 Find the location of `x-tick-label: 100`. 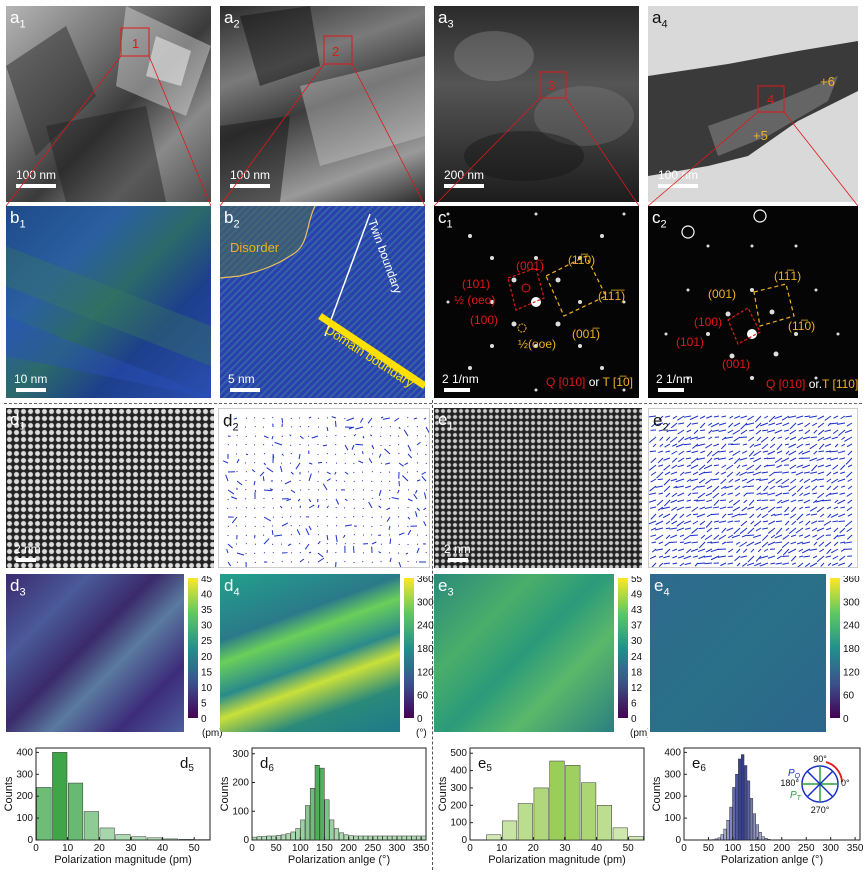

x-tick-label: 100 is located at coordinates (300, 848).